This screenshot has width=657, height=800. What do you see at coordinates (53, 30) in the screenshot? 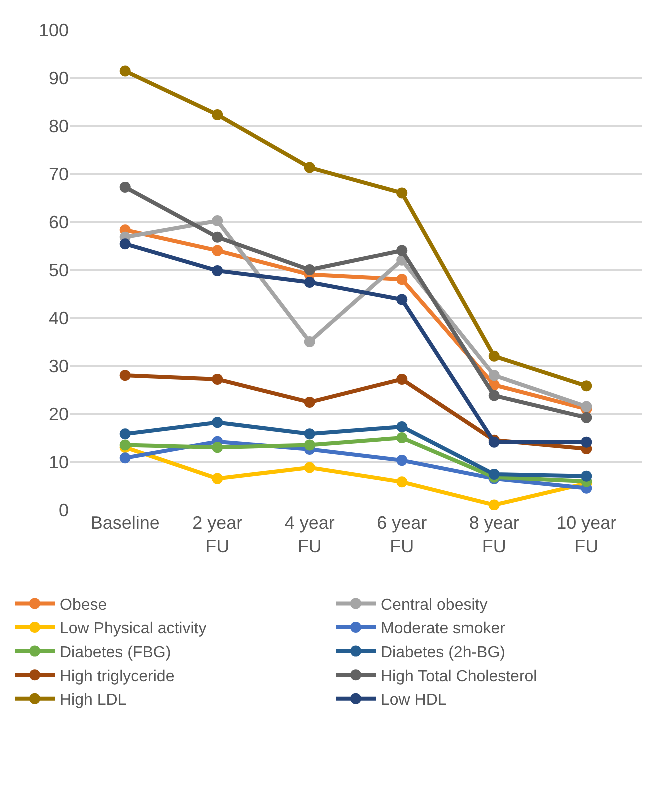
I see `y-tick-label: 100` at bounding box center [53, 30].